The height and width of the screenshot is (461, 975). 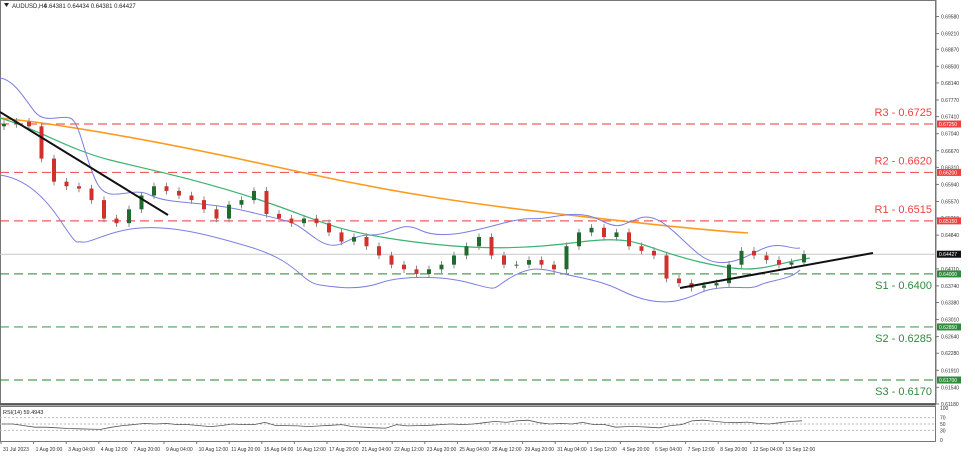 What do you see at coordinates (950, 371) in the screenshot?
I see `price-tick-label: 0.61910` at bounding box center [950, 371].